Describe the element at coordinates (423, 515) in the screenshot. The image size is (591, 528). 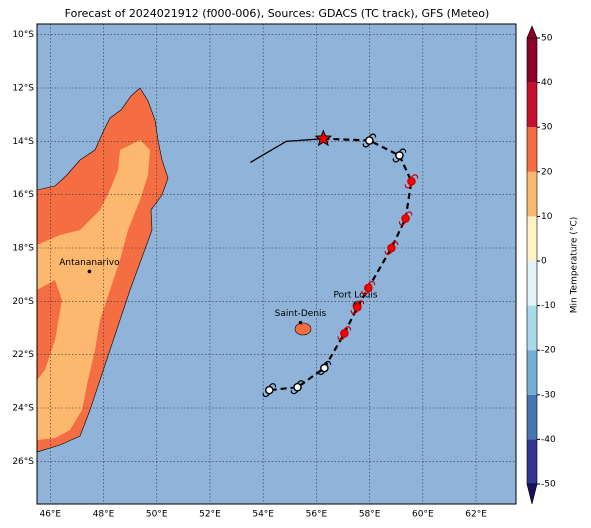
I see `lon-tick-label: 60°E` at that location.